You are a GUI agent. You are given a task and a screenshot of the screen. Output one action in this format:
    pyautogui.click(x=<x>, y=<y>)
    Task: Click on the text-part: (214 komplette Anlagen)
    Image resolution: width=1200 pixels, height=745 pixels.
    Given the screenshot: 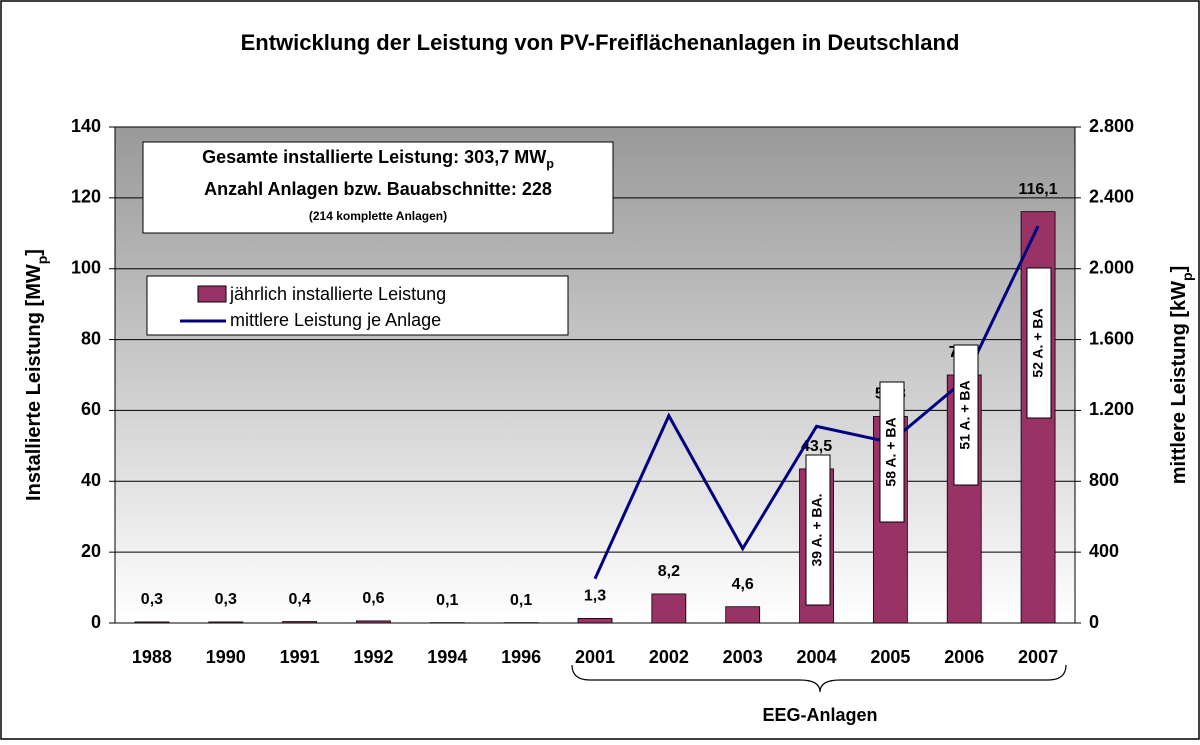 What is the action you would take?
    pyautogui.click(x=378, y=216)
    